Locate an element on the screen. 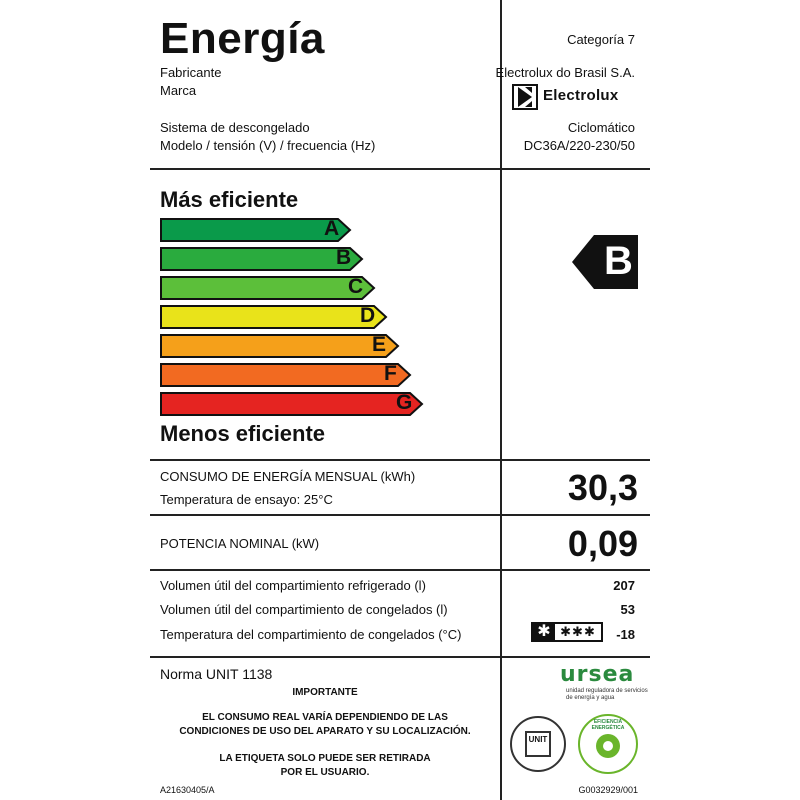  ursea-logo: ursea is located at coordinates (597, 674).